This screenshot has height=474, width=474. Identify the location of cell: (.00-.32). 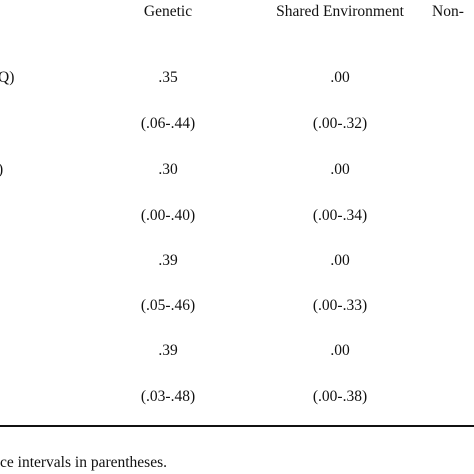
(340, 123).